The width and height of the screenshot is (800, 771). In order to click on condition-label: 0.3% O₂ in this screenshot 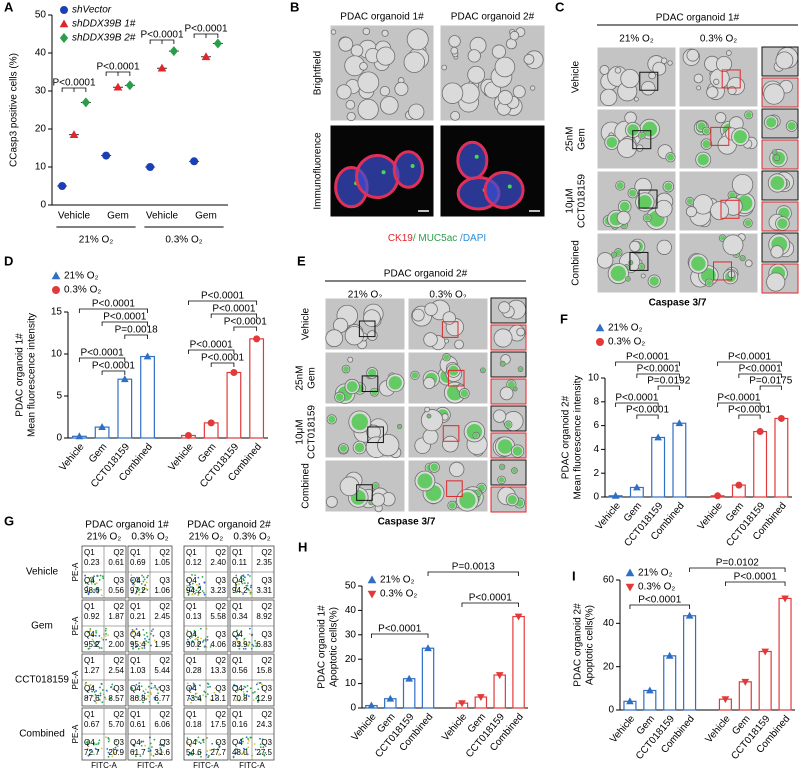, I will do `click(251, 537)`.